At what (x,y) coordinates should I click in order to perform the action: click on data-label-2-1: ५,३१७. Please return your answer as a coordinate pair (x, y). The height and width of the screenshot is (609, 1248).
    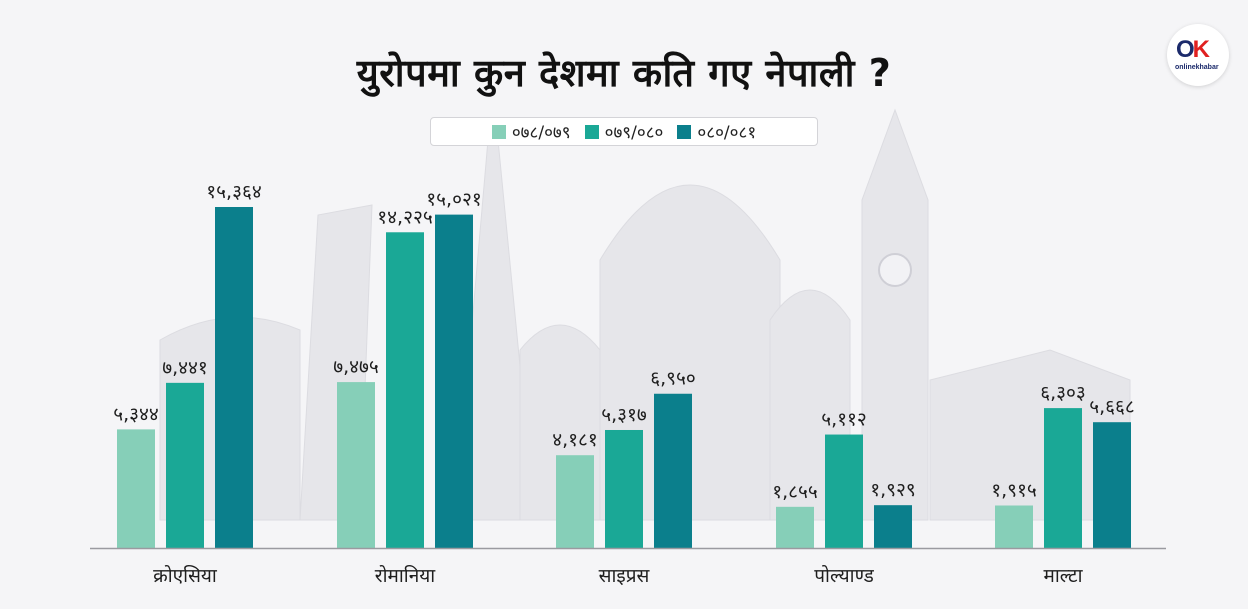
    Looking at the image, I should click on (624, 415).